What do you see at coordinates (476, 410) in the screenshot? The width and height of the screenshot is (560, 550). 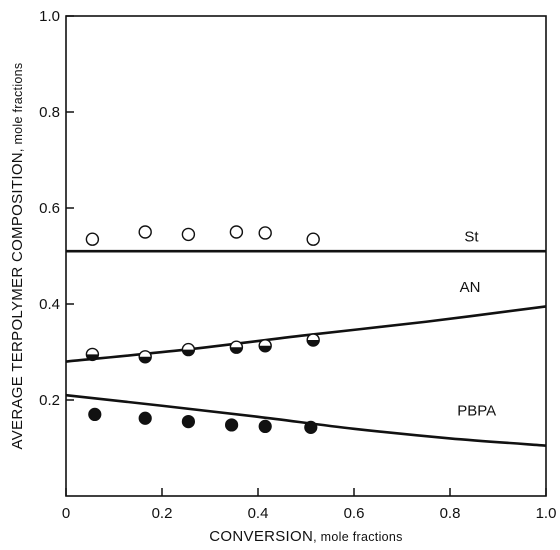 I see `series-label-pbpa: PBPA` at bounding box center [476, 410].